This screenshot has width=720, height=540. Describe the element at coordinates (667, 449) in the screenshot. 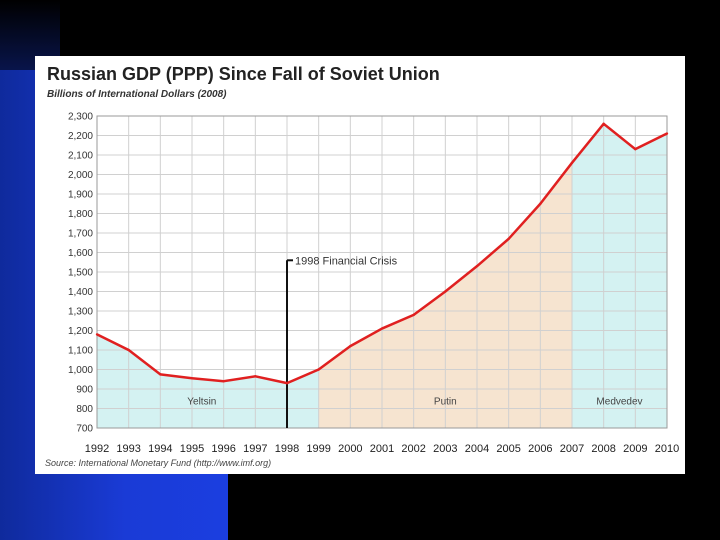

I see `x-tick-label-2010: 2010` at that location.